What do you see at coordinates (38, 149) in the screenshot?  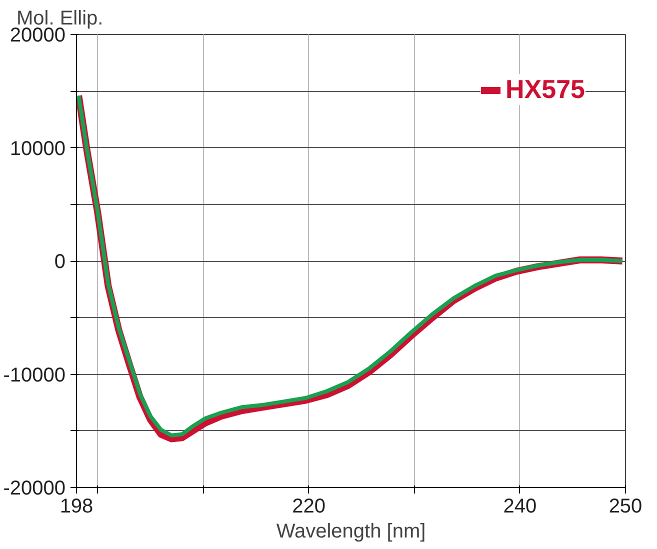 I see `y-tick-label: 10000` at bounding box center [38, 149].